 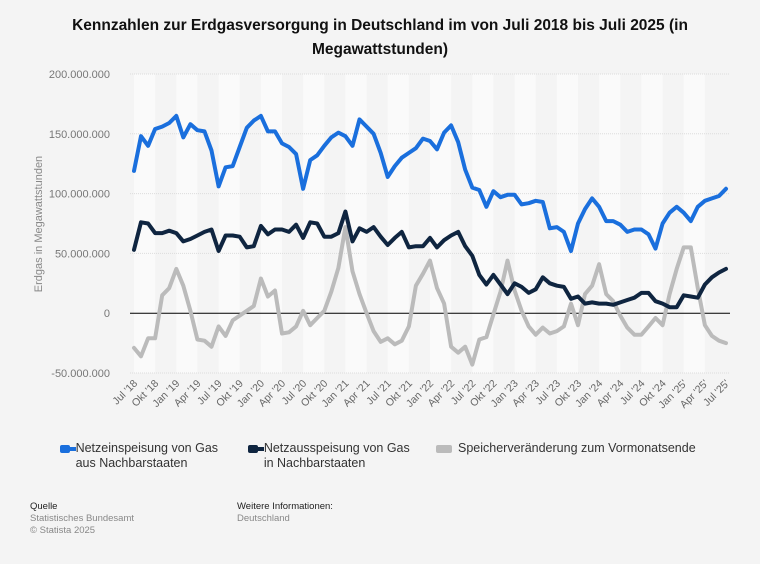 What do you see at coordinates (256, 449) in the screenshot?
I see `legend-swatch-navy` at bounding box center [256, 449].